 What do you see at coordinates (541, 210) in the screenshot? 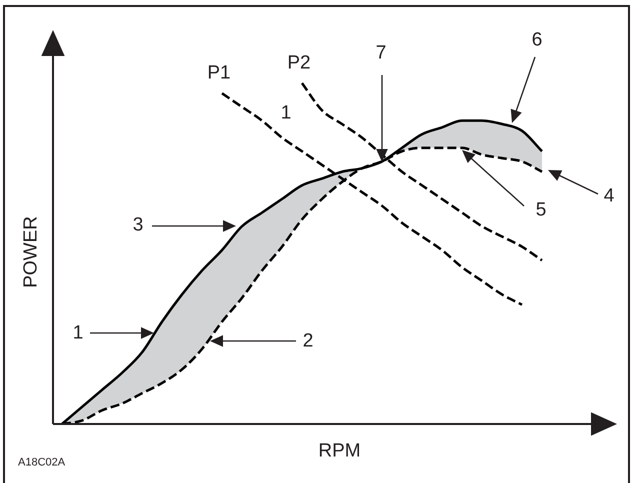
I see `annotation: 5` at bounding box center [541, 210].